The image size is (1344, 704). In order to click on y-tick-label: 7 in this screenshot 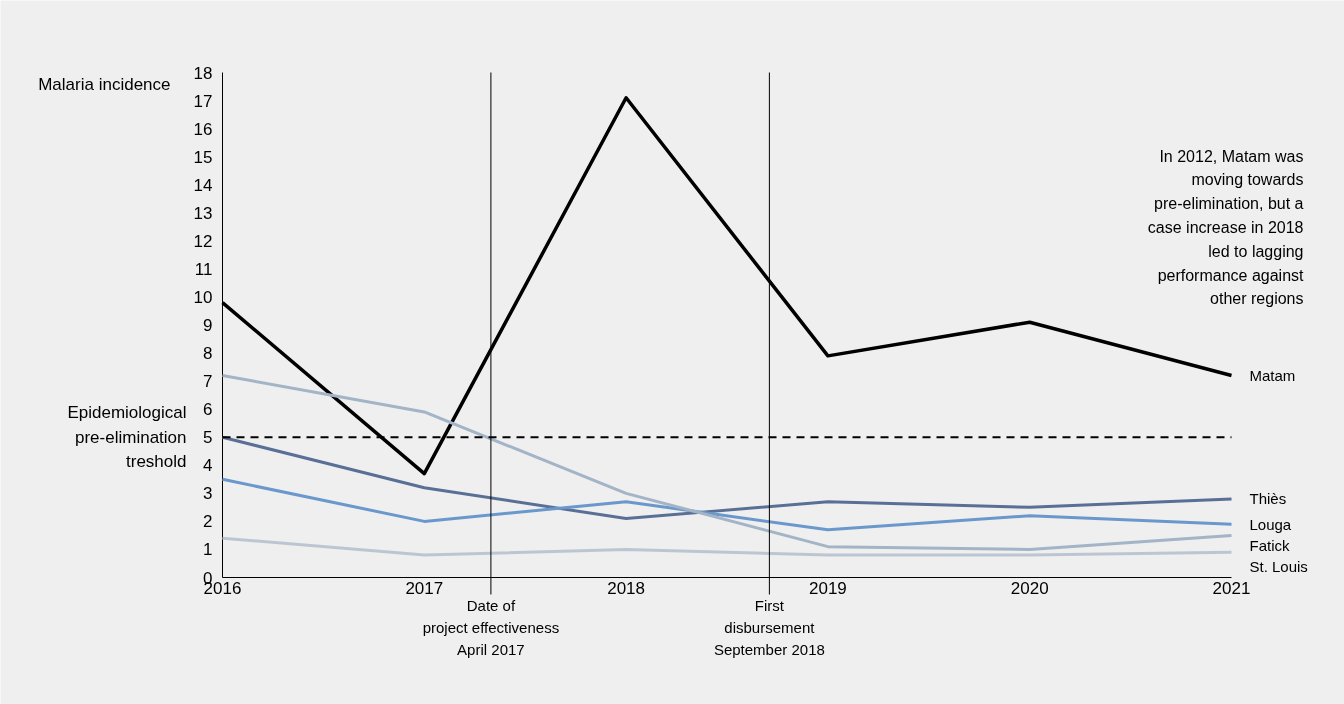, I will do `click(208, 382)`.